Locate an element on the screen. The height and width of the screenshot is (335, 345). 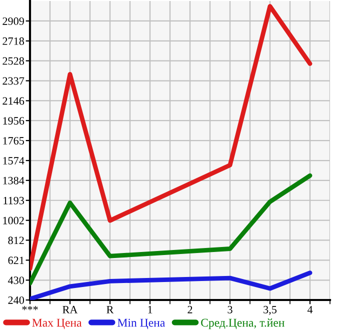
y-tick-label: 812 is located at coordinates (16, 240).